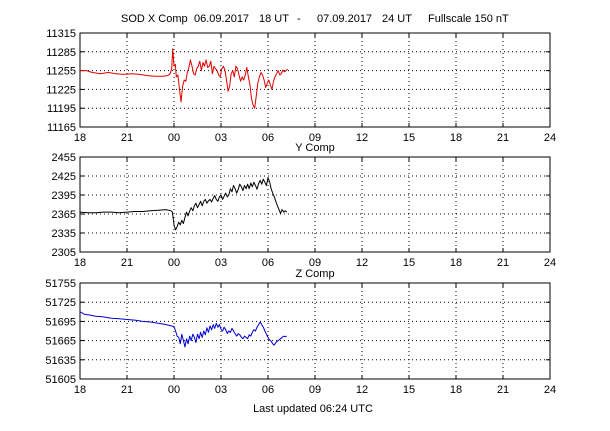  I want to click on y-tick-label: 51695, so click(60, 322).